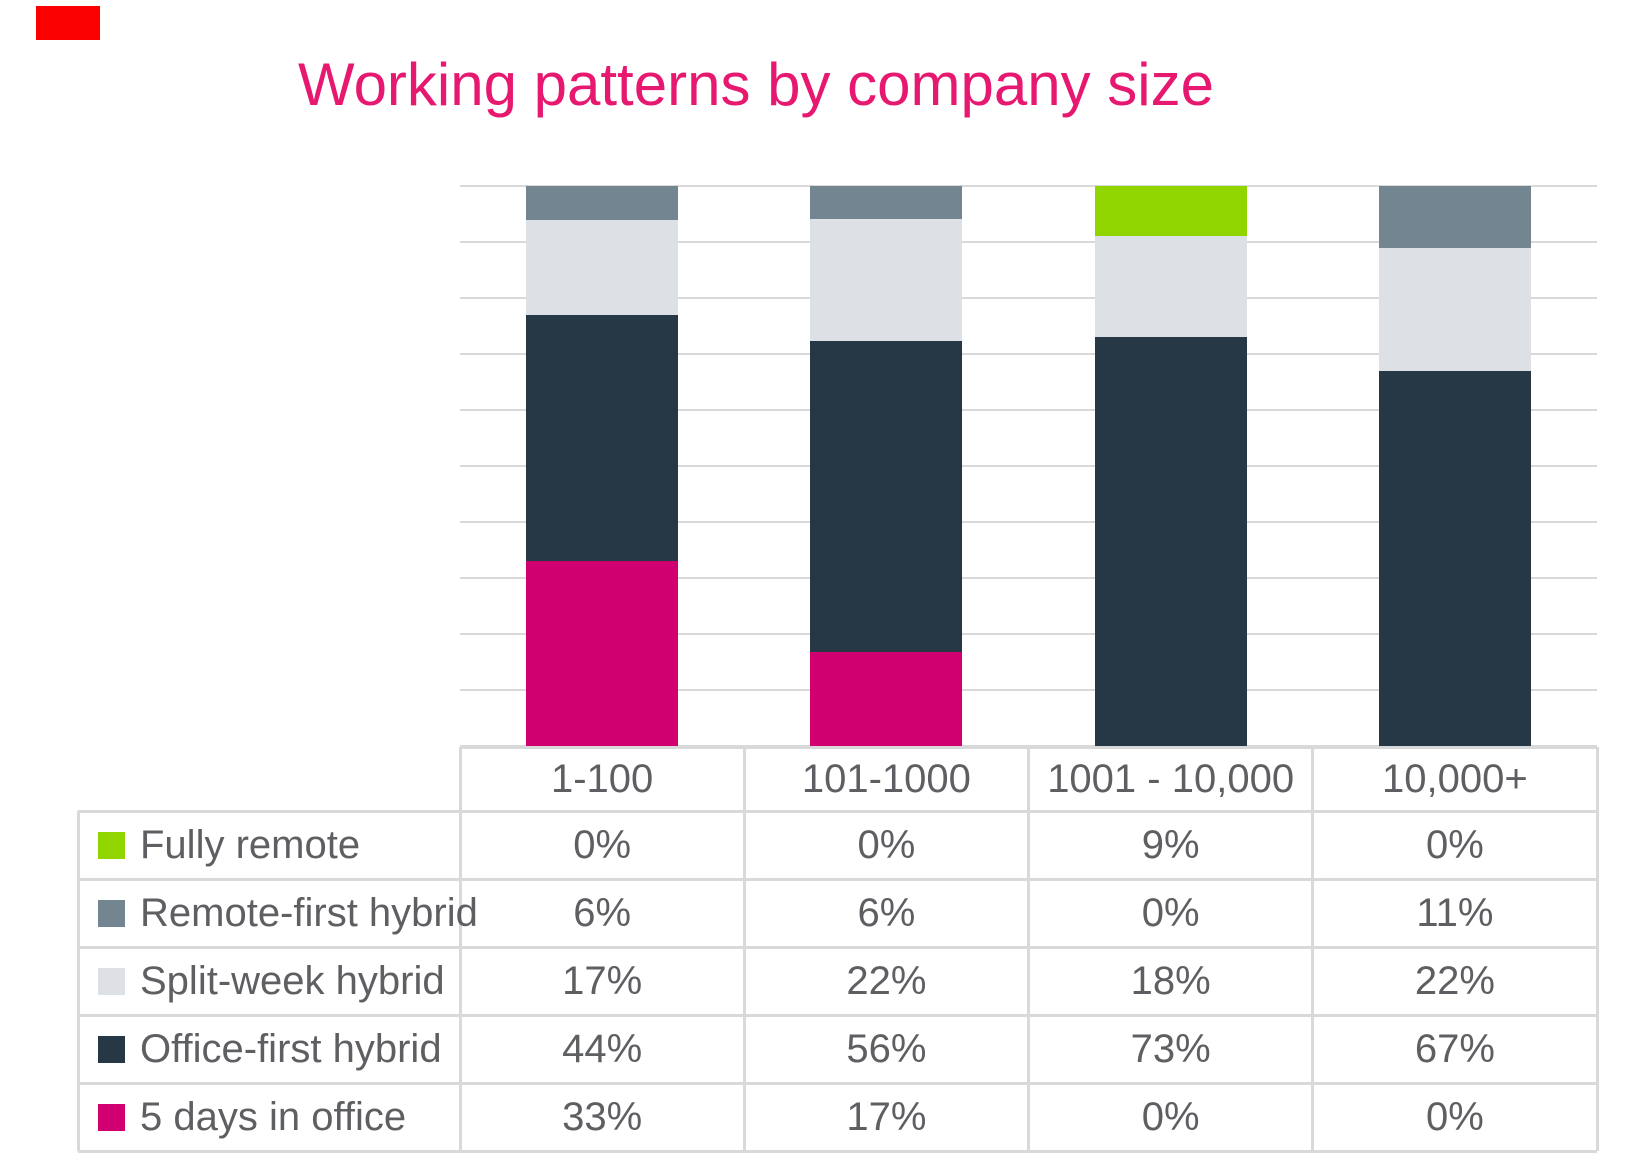  What do you see at coordinates (1170, 844) in the screenshot?
I see `value-cell: 9%` at bounding box center [1170, 844].